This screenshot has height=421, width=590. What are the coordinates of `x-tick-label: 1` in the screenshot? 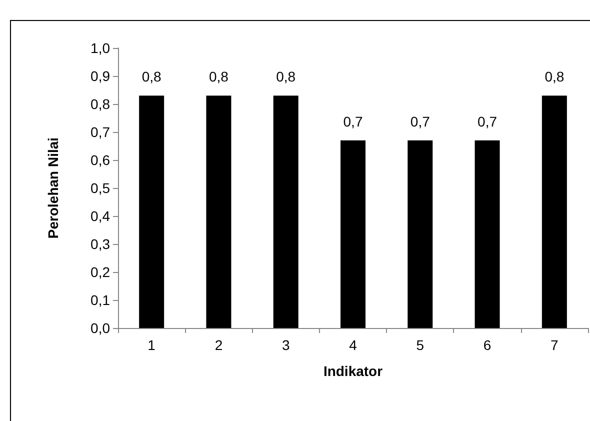 It's located at (152, 345).